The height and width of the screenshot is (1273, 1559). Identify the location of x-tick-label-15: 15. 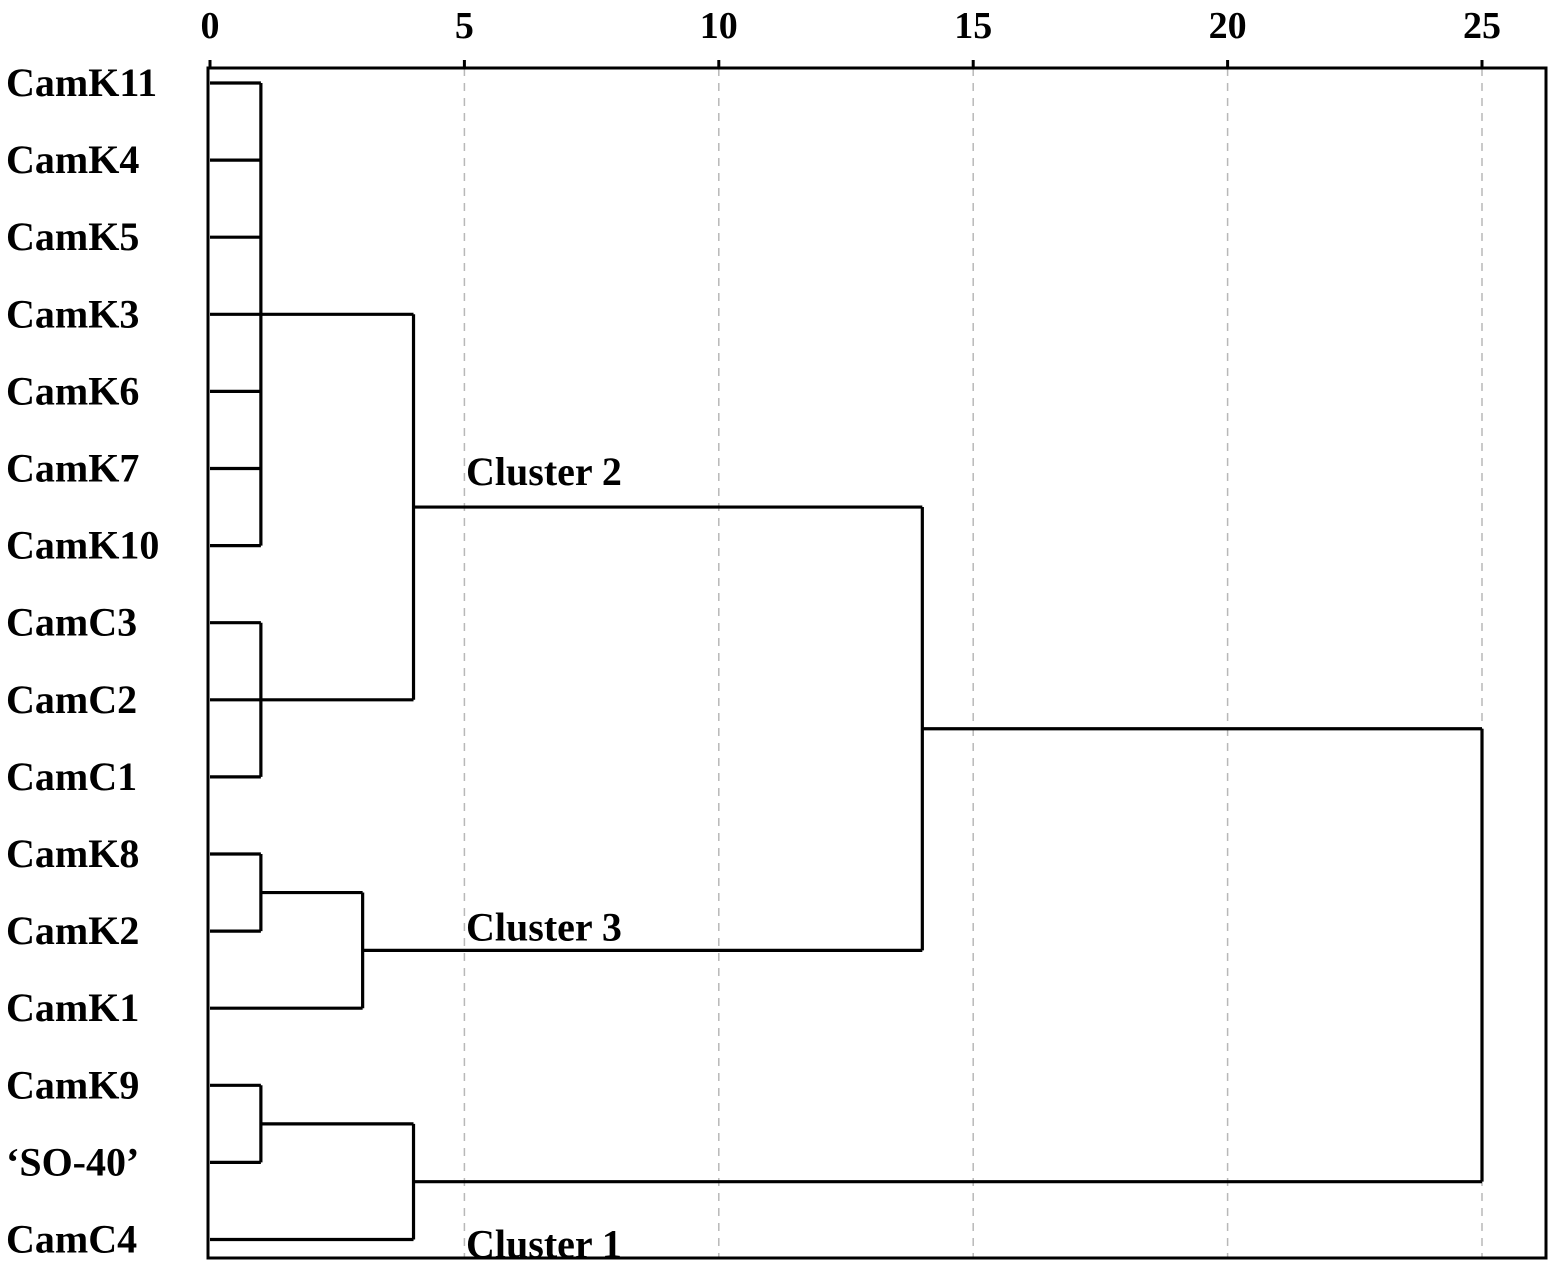
(973, 26).